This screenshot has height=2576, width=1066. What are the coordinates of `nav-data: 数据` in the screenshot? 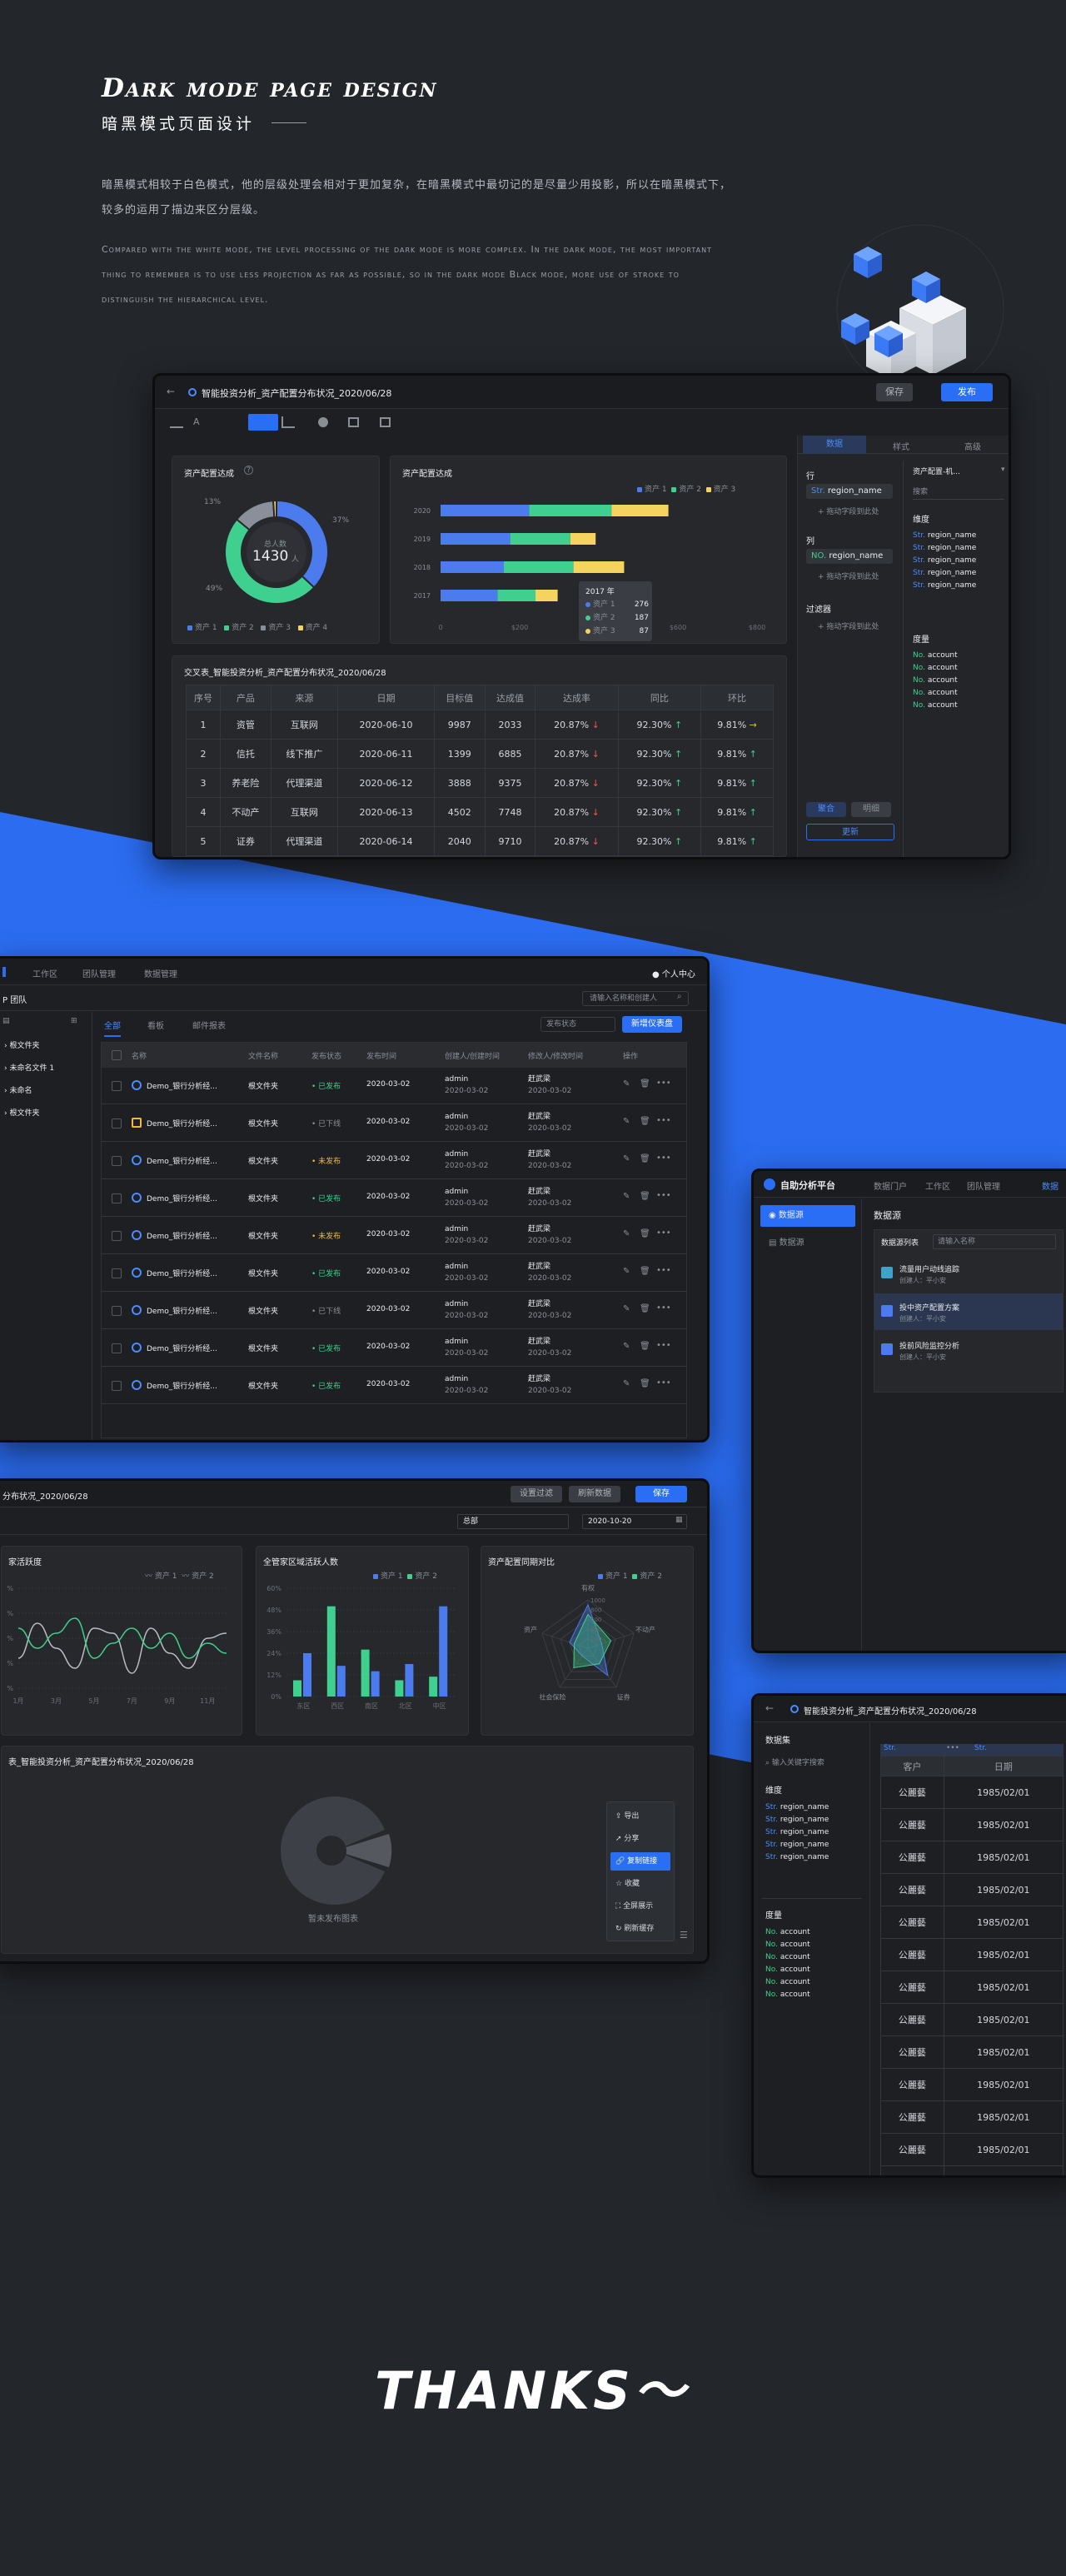 It's located at (1050, 1187).